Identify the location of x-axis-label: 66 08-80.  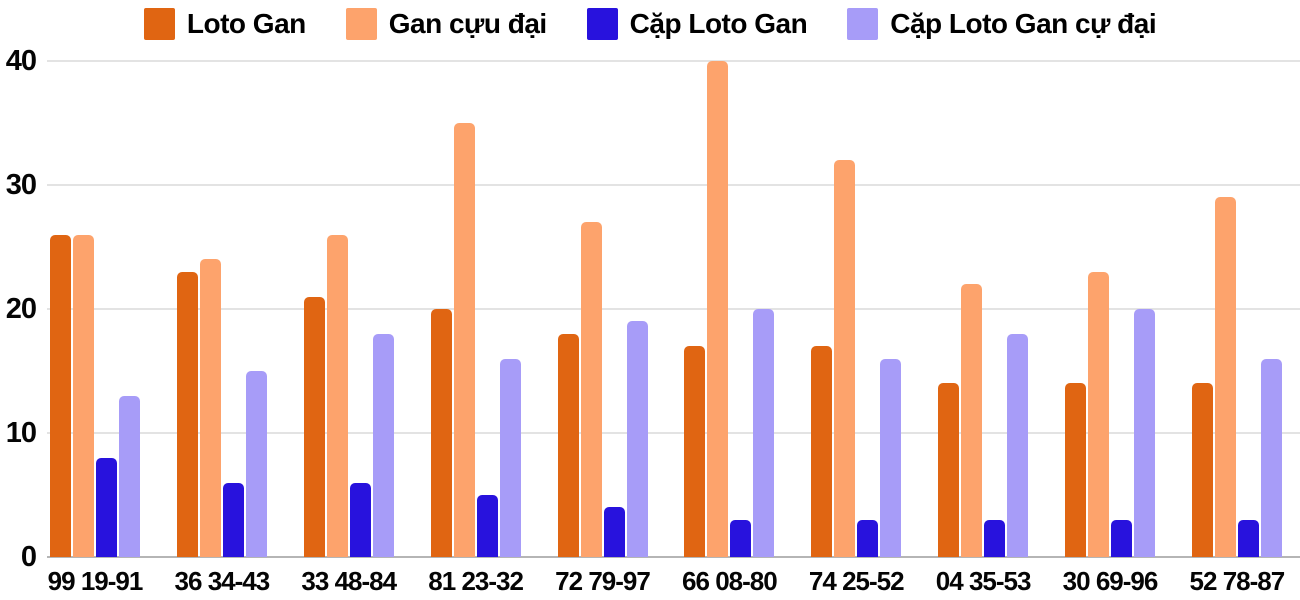
(730, 581).